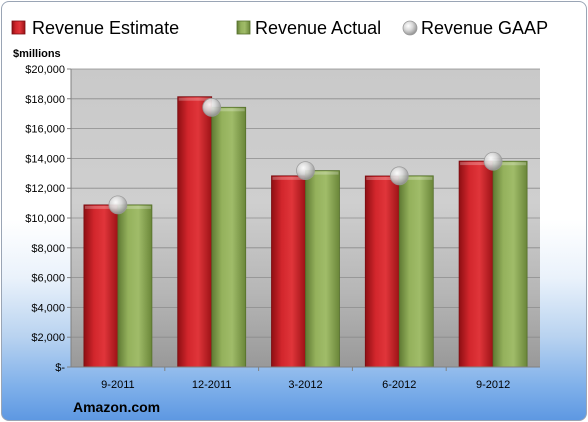  I want to click on y-axis-unit-label: $millions, so click(37, 54).